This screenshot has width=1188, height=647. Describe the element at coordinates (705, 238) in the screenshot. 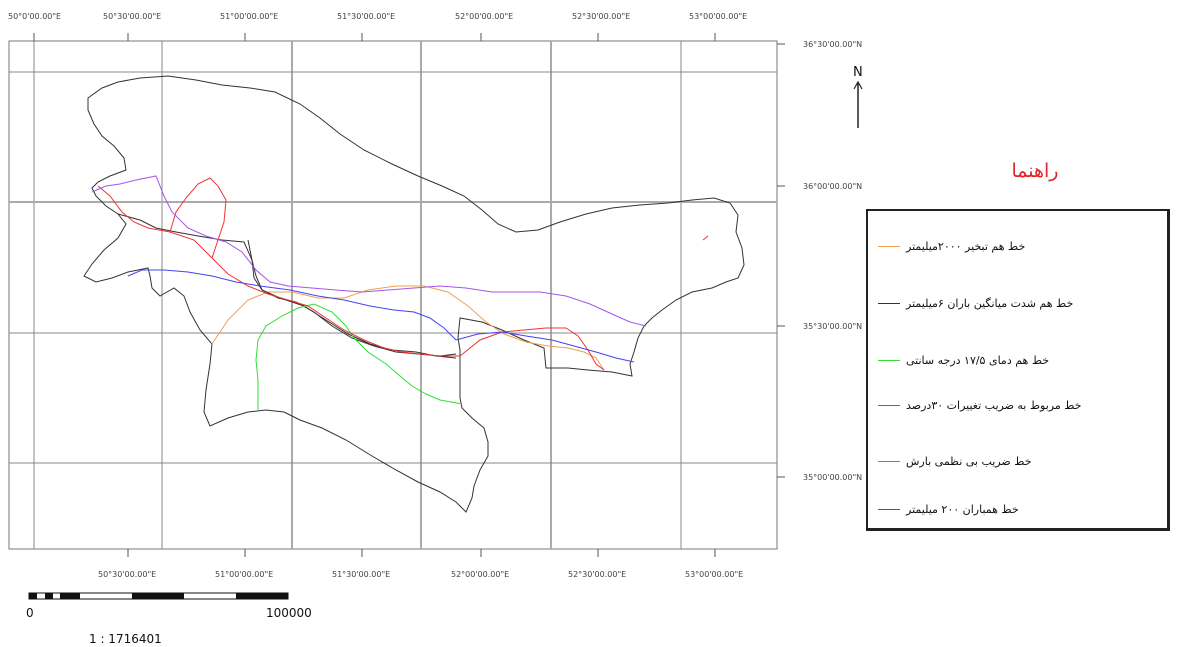

I see `isoline-variation-mark` at that location.